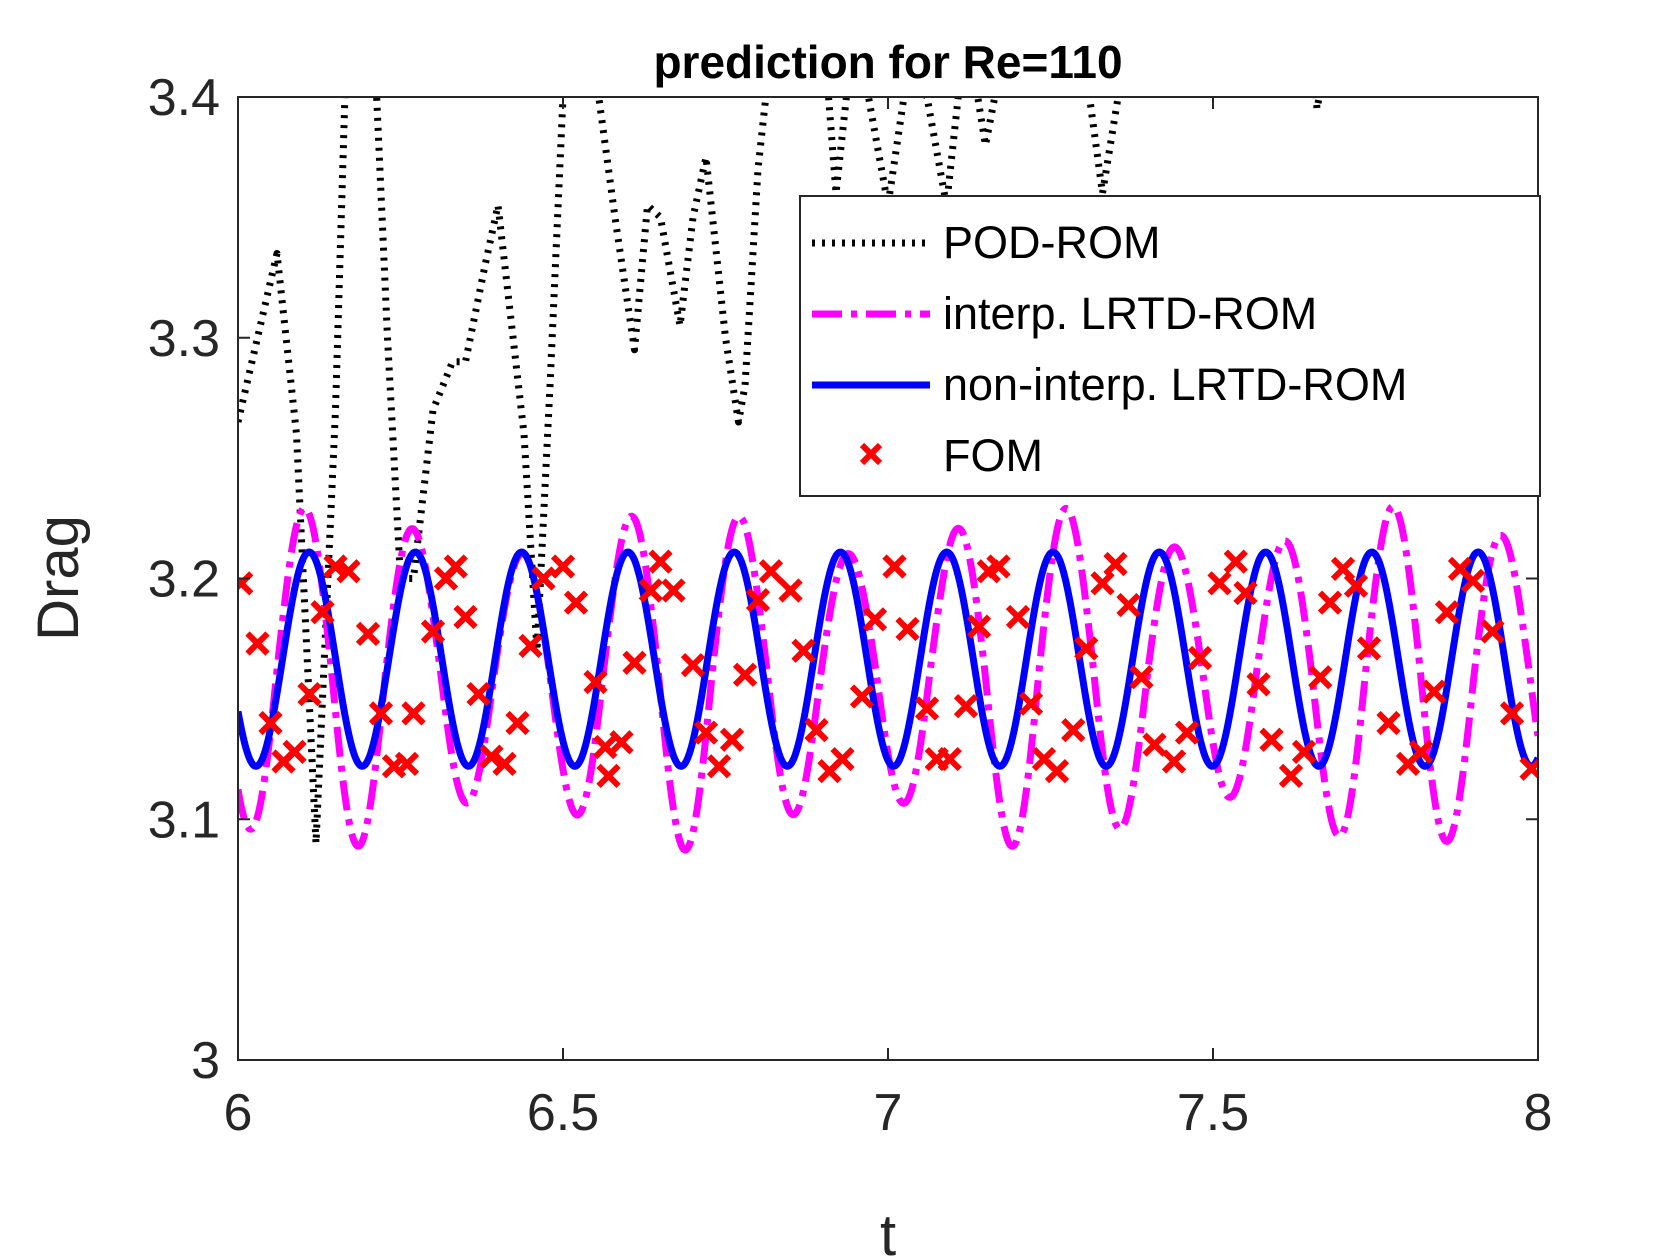 The width and height of the screenshot is (1680, 1260). What do you see at coordinates (888, 1231) in the screenshot?
I see `x-axis-label: t` at bounding box center [888, 1231].